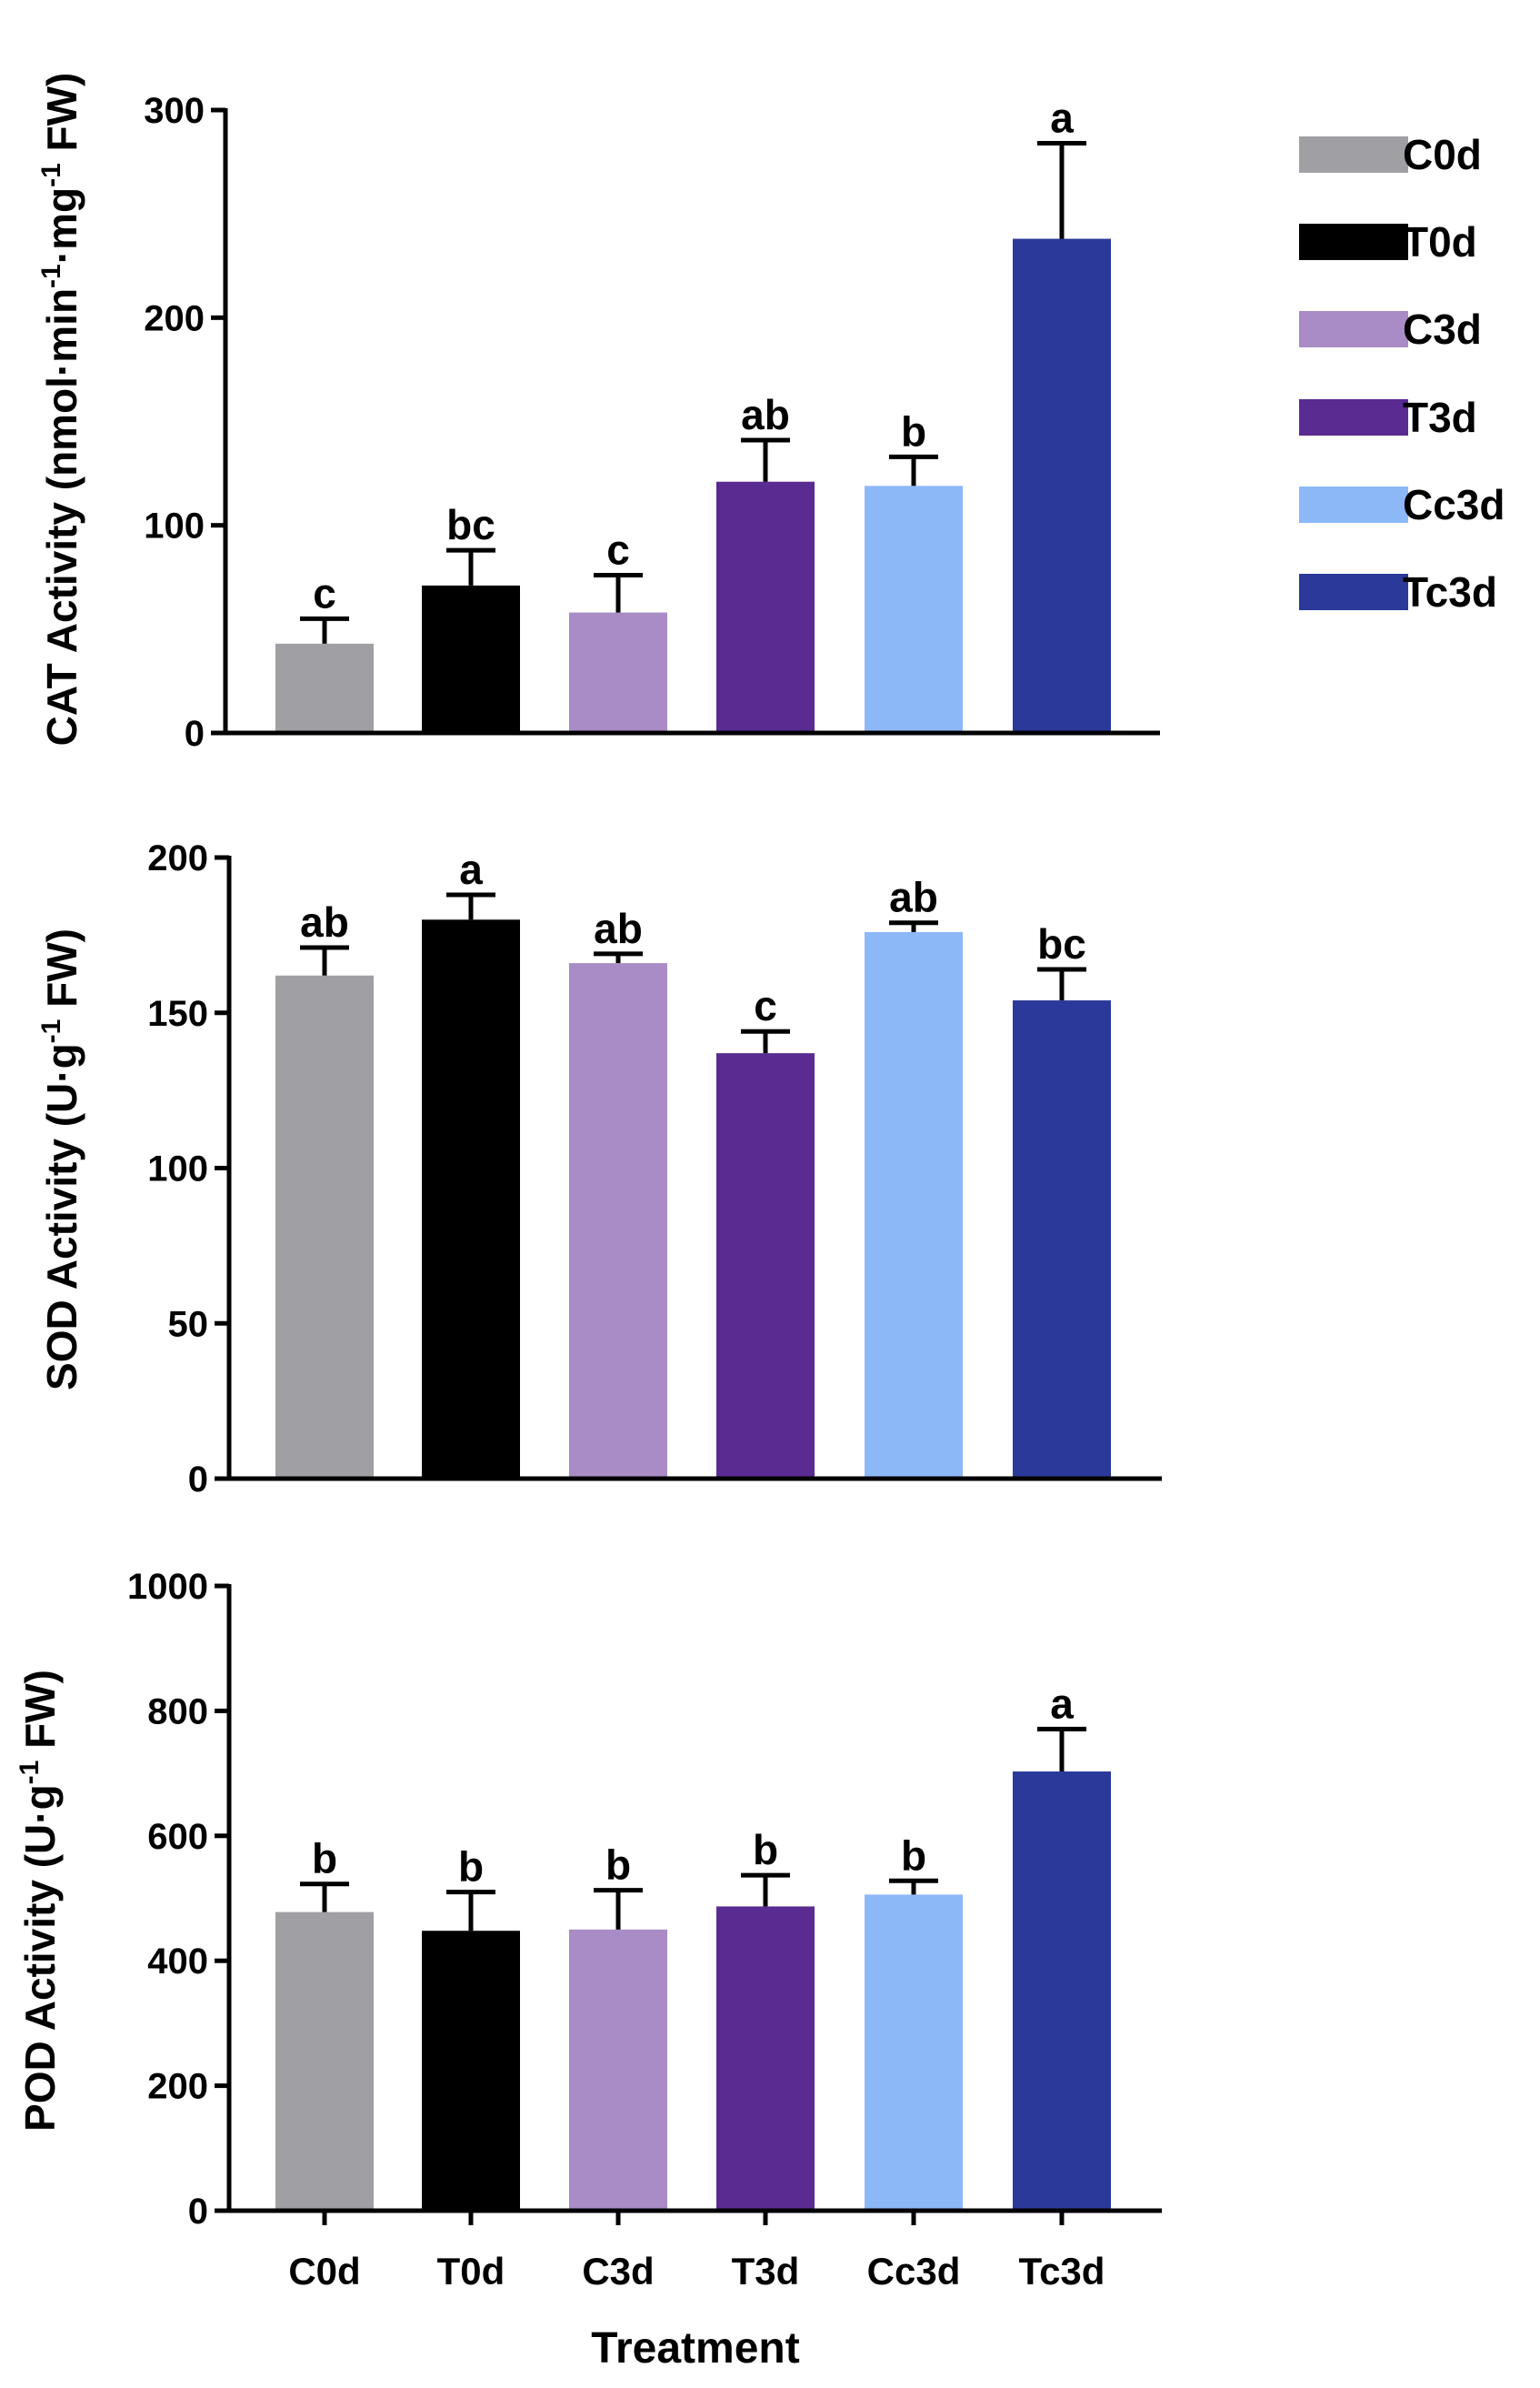 This screenshot has width=1540, height=2388. I want to click on x-tick-label: Cc3d, so click(914, 2271).